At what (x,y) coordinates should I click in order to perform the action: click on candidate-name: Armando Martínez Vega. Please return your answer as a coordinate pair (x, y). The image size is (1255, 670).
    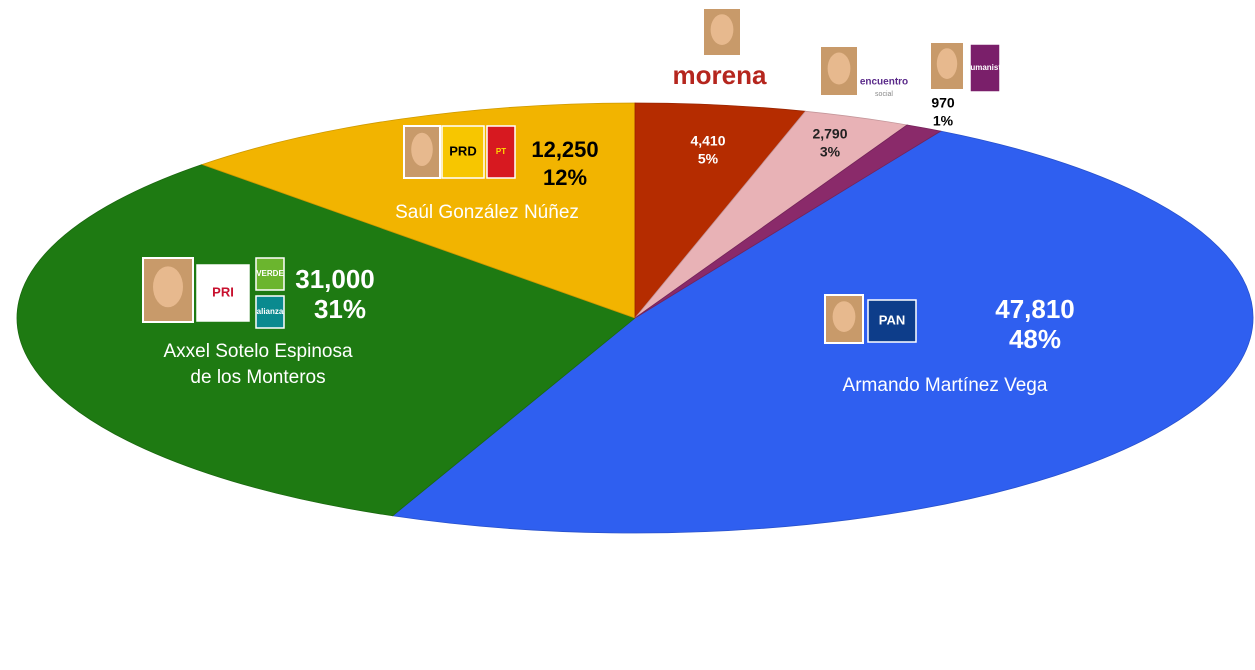
    Looking at the image, I should click on (945, 385).